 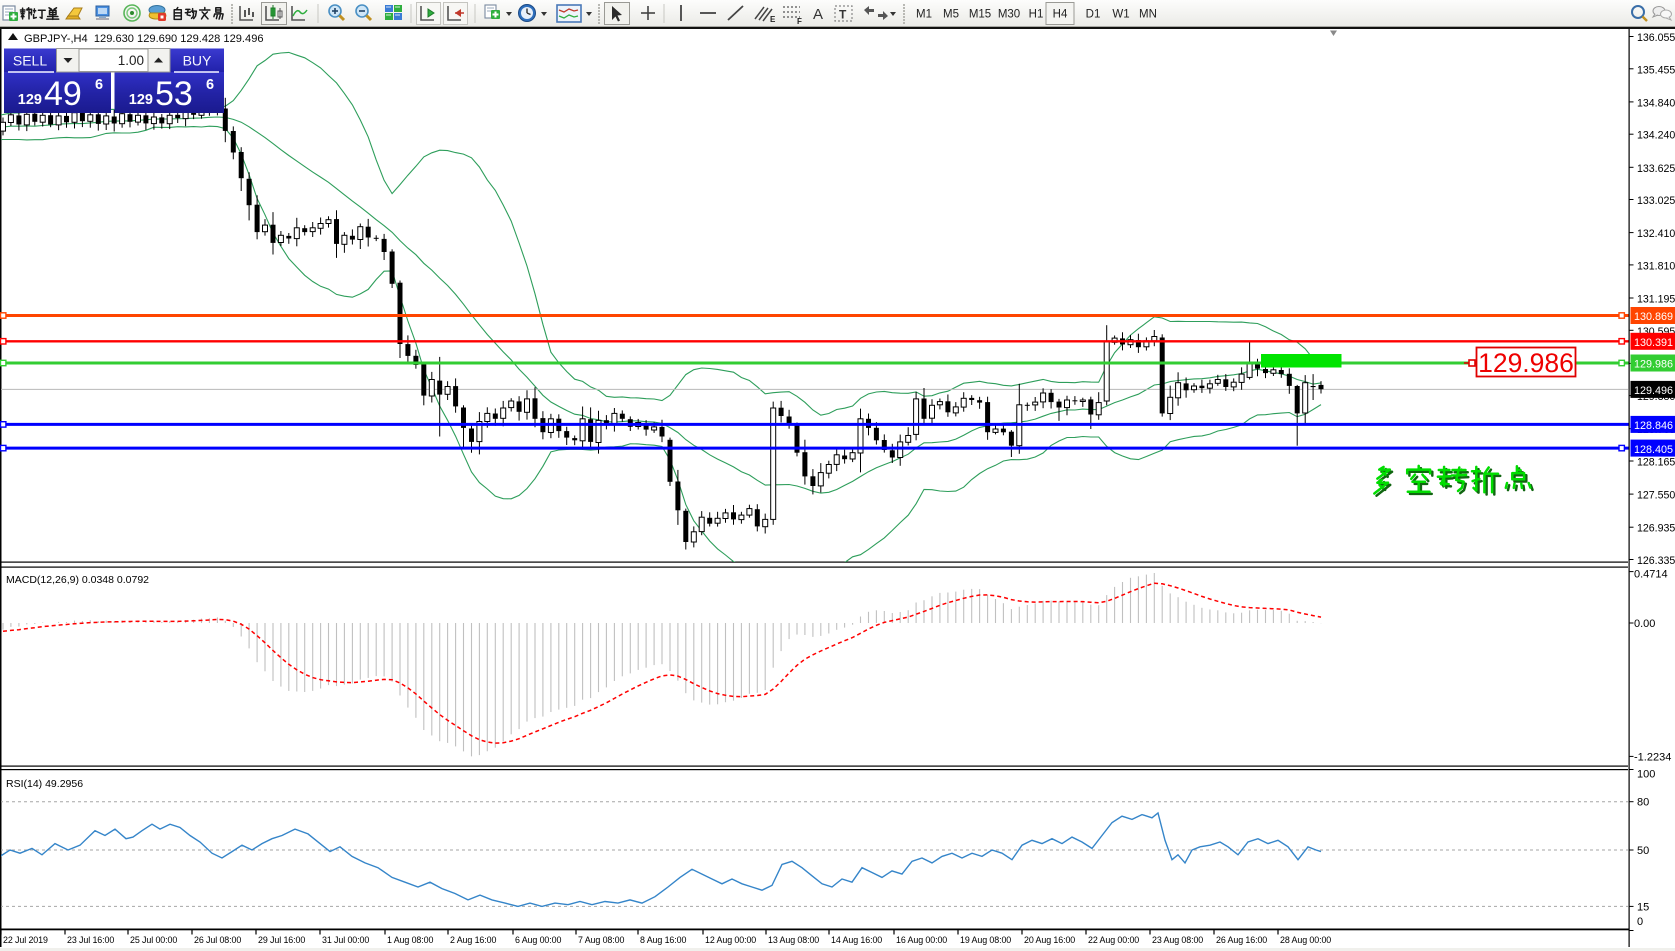 What do you see at coordinates (1652, 757) in the screenshot?
I see `svg-text: -1.2234` at bounding box center [1652, 757].